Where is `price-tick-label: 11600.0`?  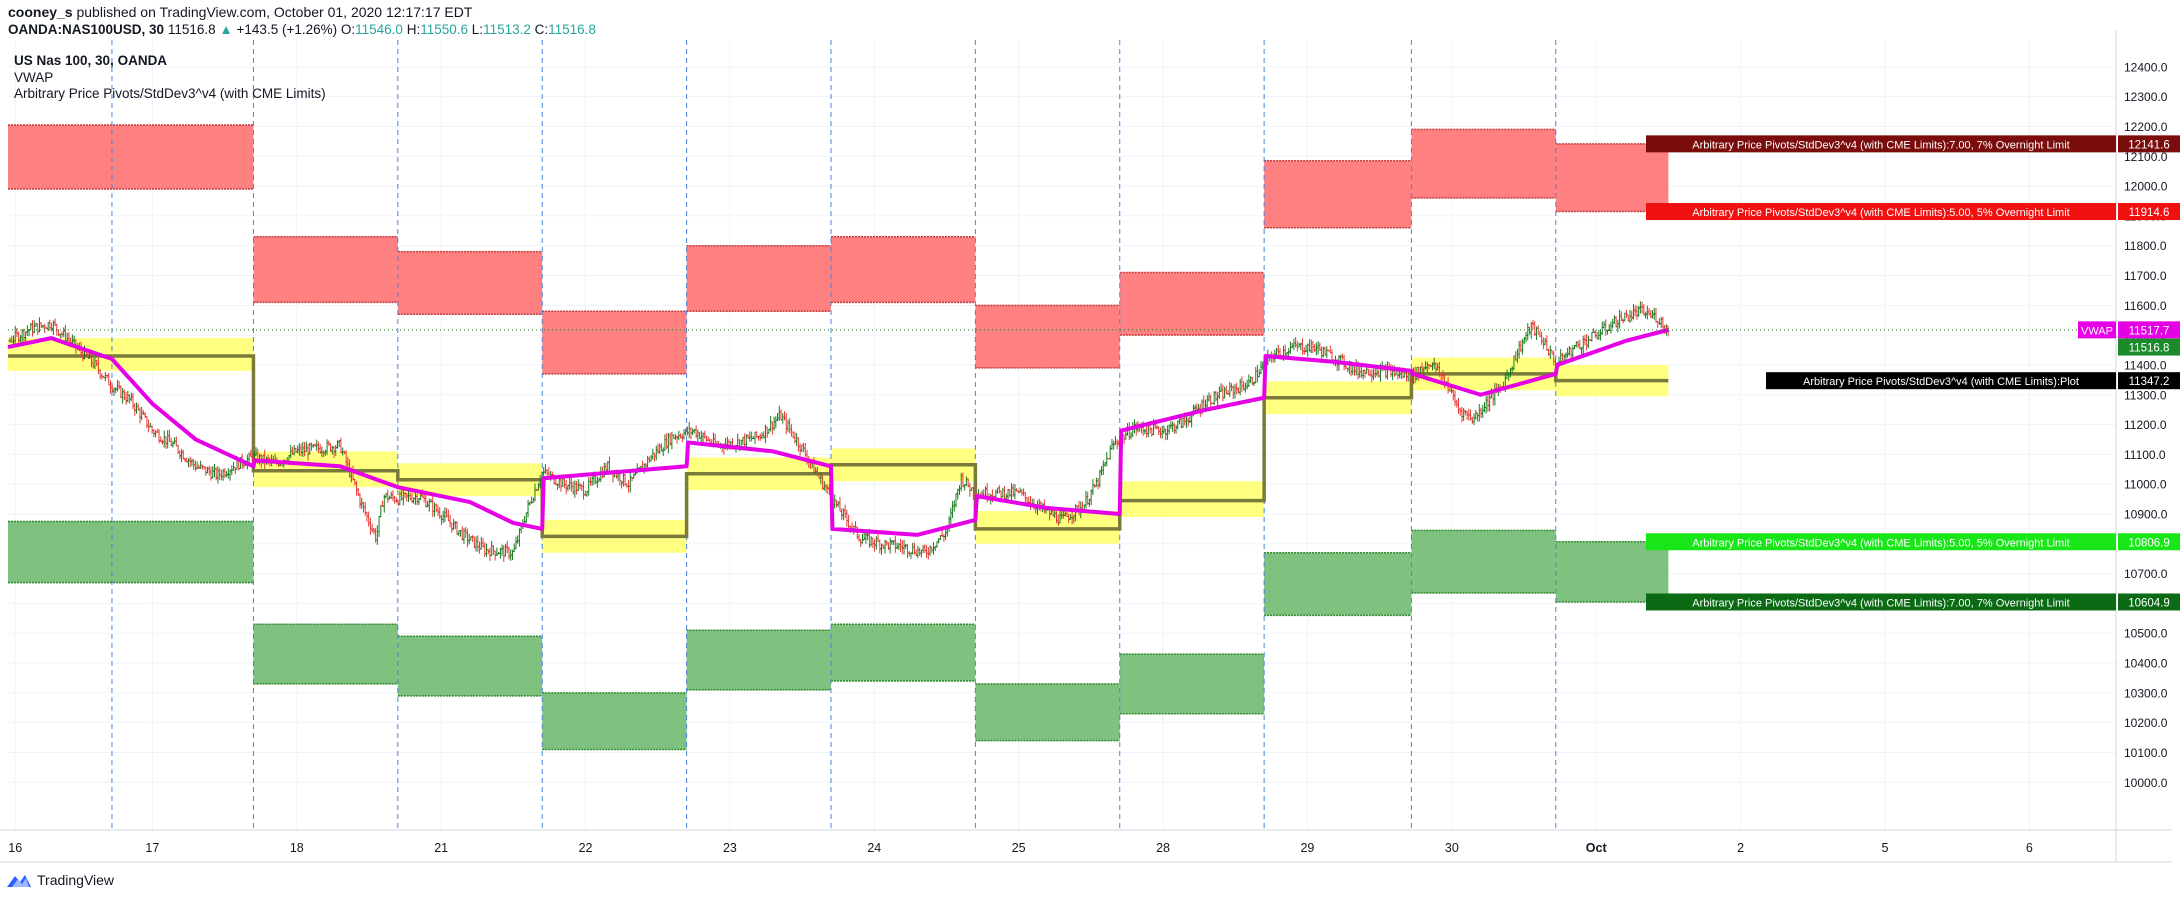 price-tick-label: 11600.0 is located at coordinates (2145, 306).